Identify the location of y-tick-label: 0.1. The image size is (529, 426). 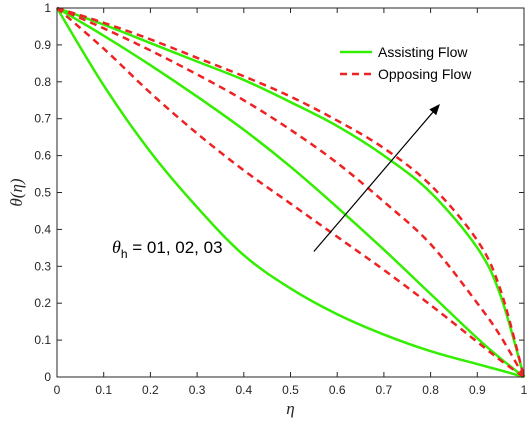
(42, 340).